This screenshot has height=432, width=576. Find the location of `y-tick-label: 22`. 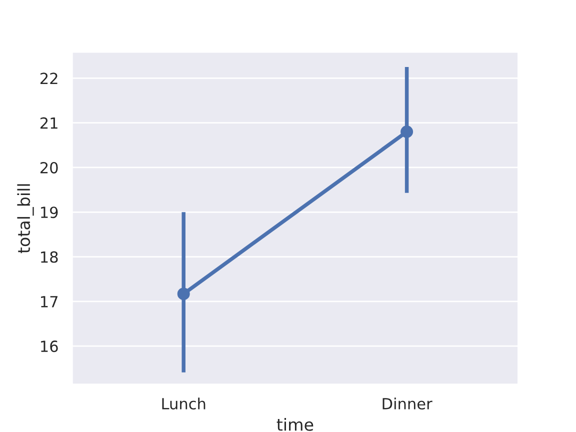

y-tick-label: 22 is located at coordinates (49, 78).